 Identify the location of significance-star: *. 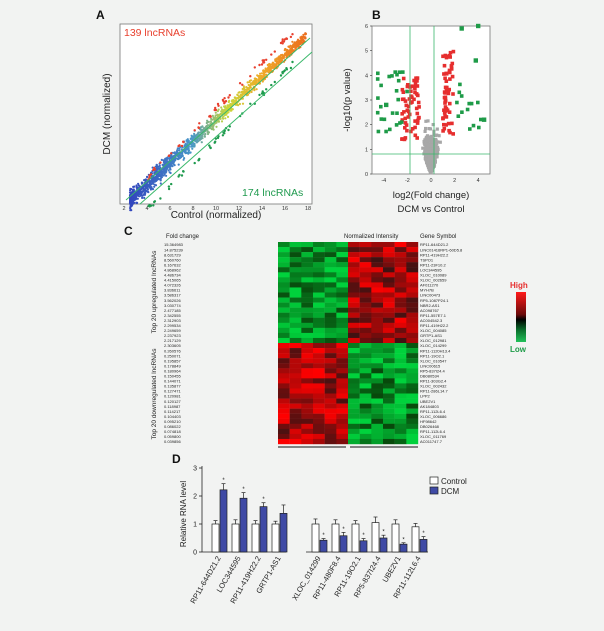
(383, 533).